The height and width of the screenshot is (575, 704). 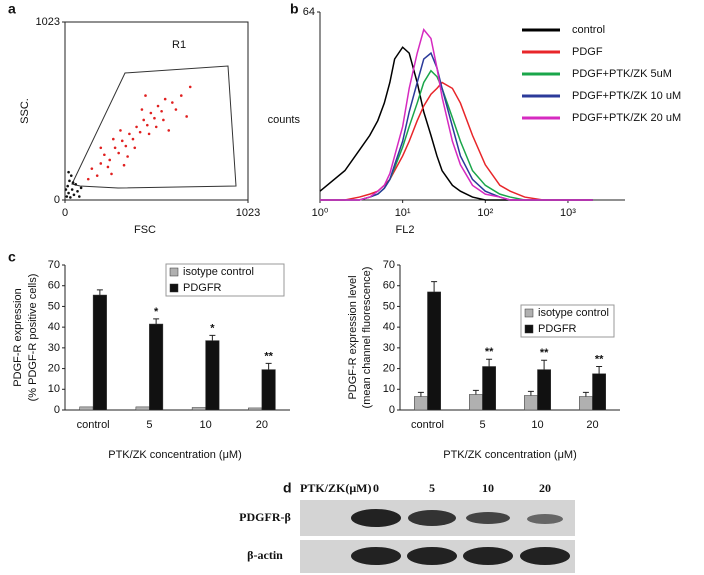 I want to click on gate, so click(x=154, y=127).